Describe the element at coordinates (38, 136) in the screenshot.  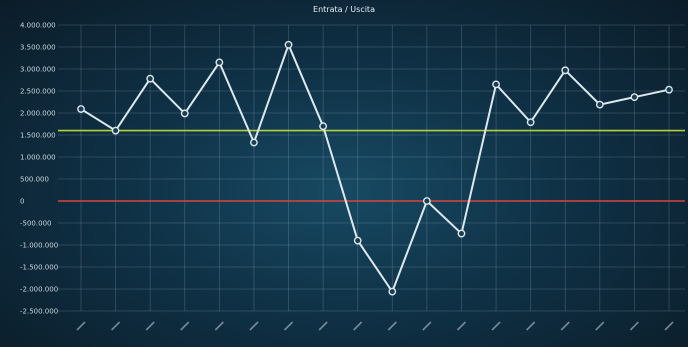
I see `y-tick-label: 1.500.000` at that location.